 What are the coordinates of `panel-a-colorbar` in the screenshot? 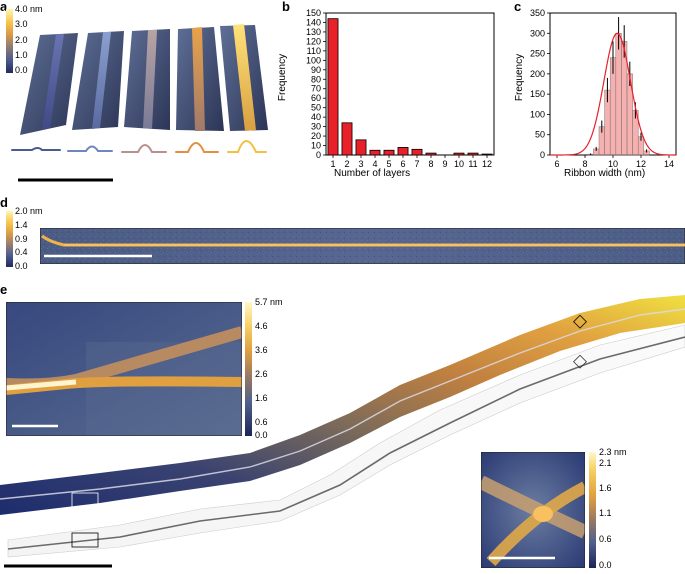 It's located at (9, 41).